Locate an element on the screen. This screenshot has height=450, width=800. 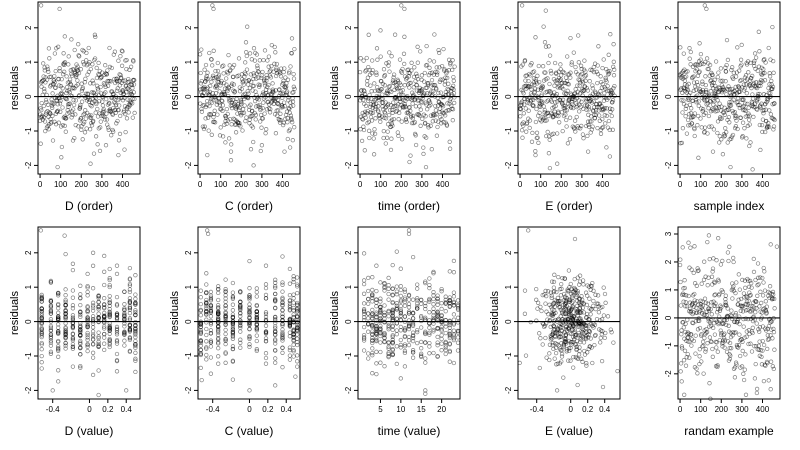
plot-frame is located at coordinates (249, 88).